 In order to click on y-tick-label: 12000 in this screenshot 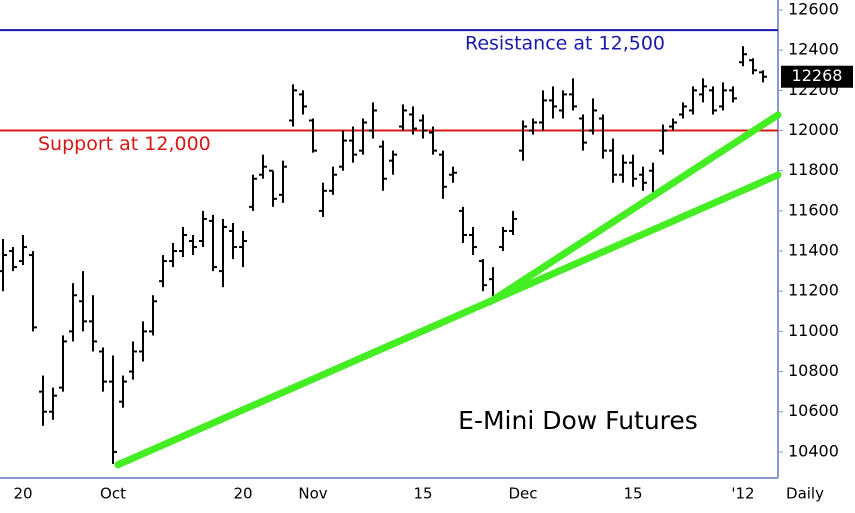, I will do `click(813, 129)`.